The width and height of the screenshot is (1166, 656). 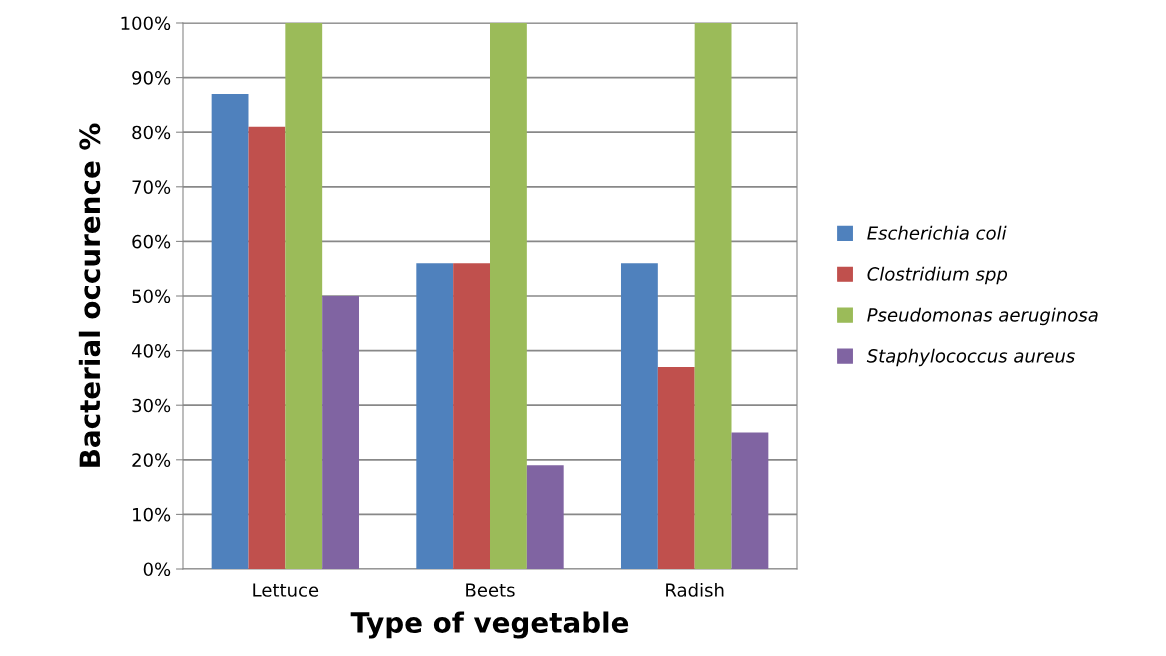 I want to click on y-tick-label: 40%, so click(x=151, y=351).